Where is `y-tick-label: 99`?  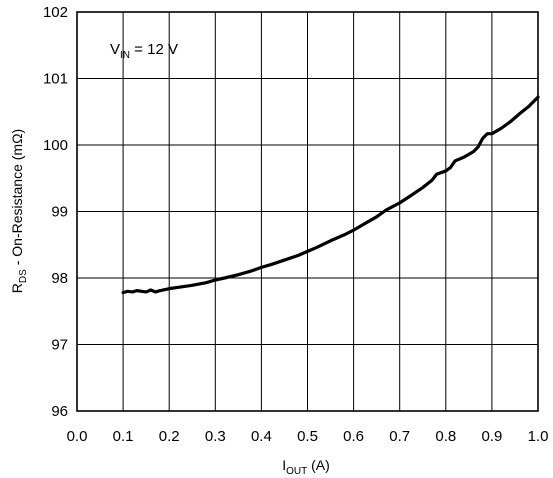 y-tick-label: 99 is located at coordinates (59, 212).